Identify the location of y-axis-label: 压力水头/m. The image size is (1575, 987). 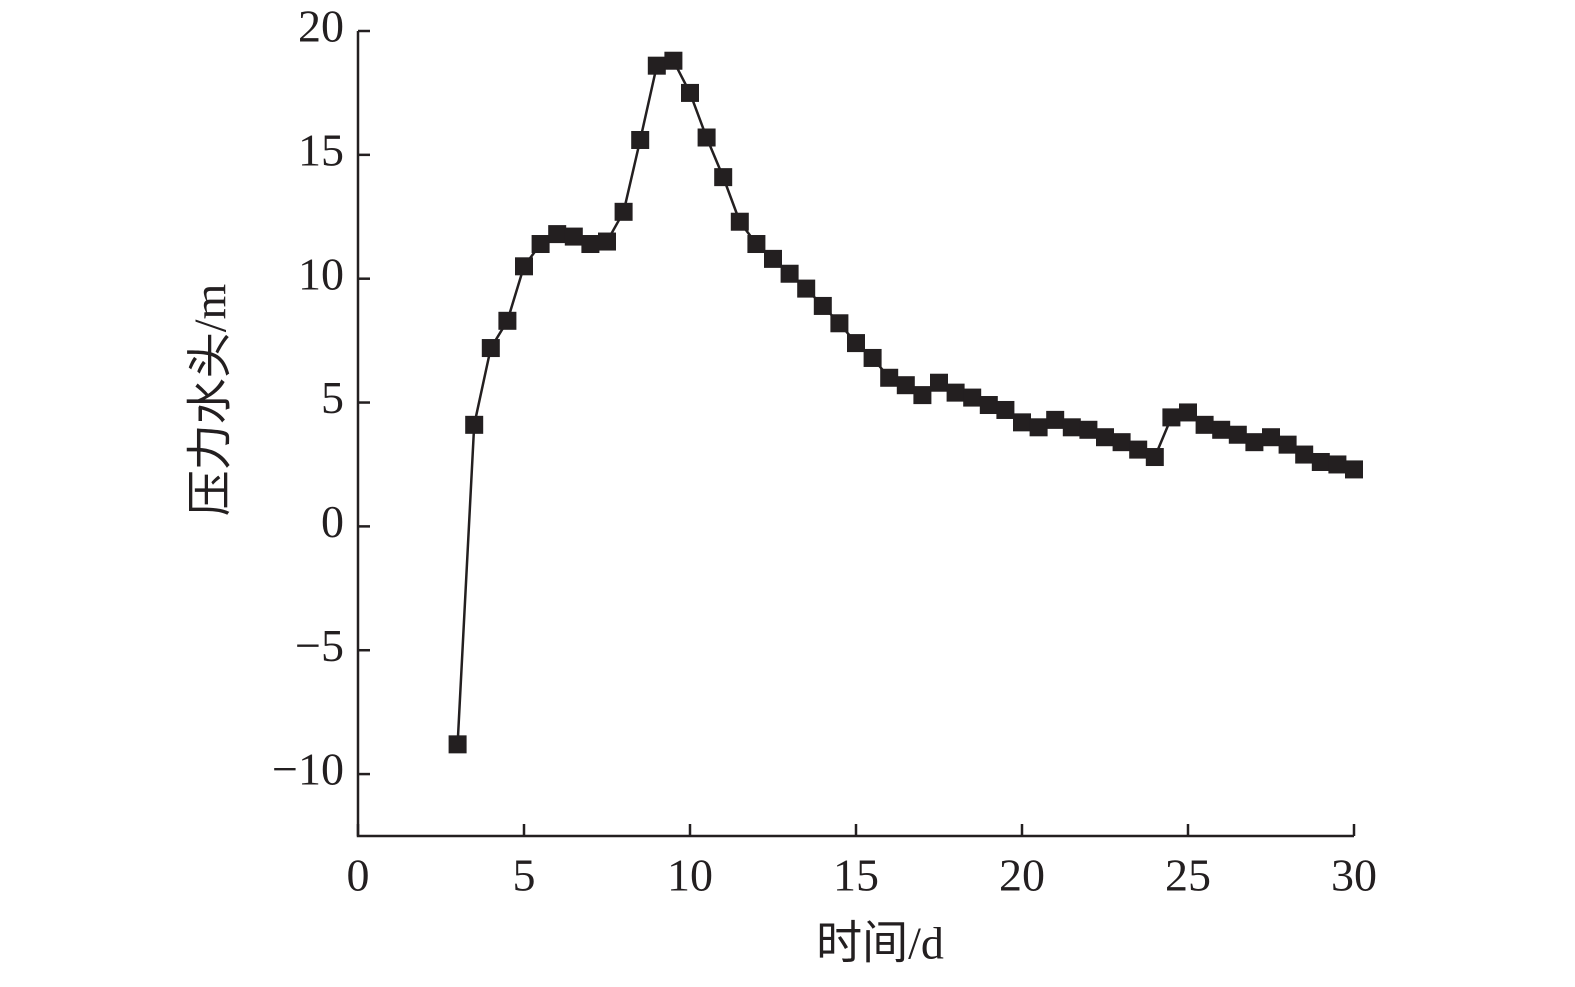
(210, 400).